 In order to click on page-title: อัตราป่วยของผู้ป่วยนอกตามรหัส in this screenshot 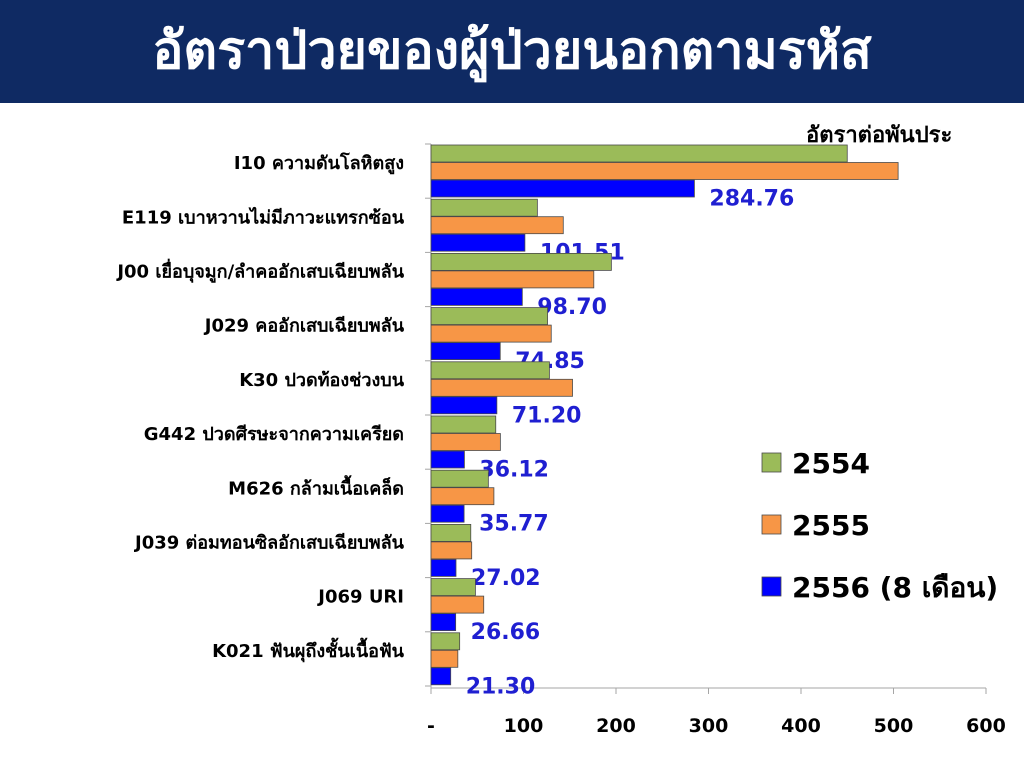, I will do `click(512, 51)`.